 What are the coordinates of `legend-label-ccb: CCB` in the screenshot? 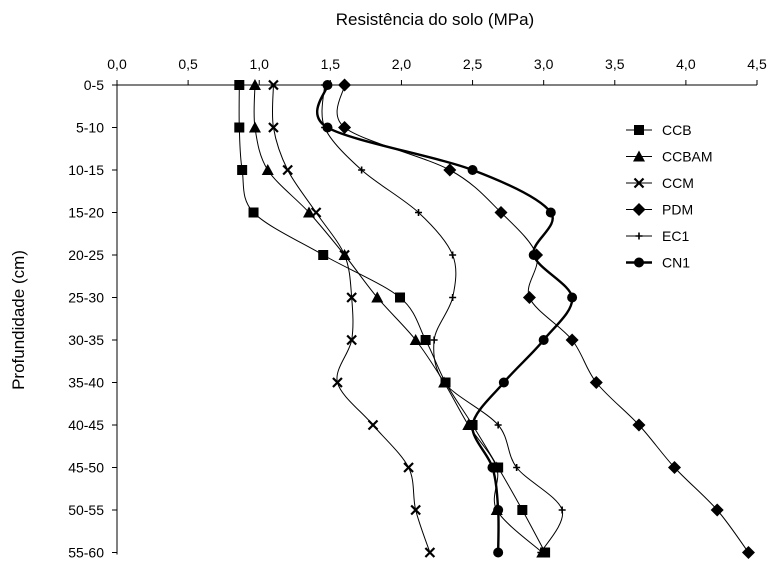 It's located at (677, 130).